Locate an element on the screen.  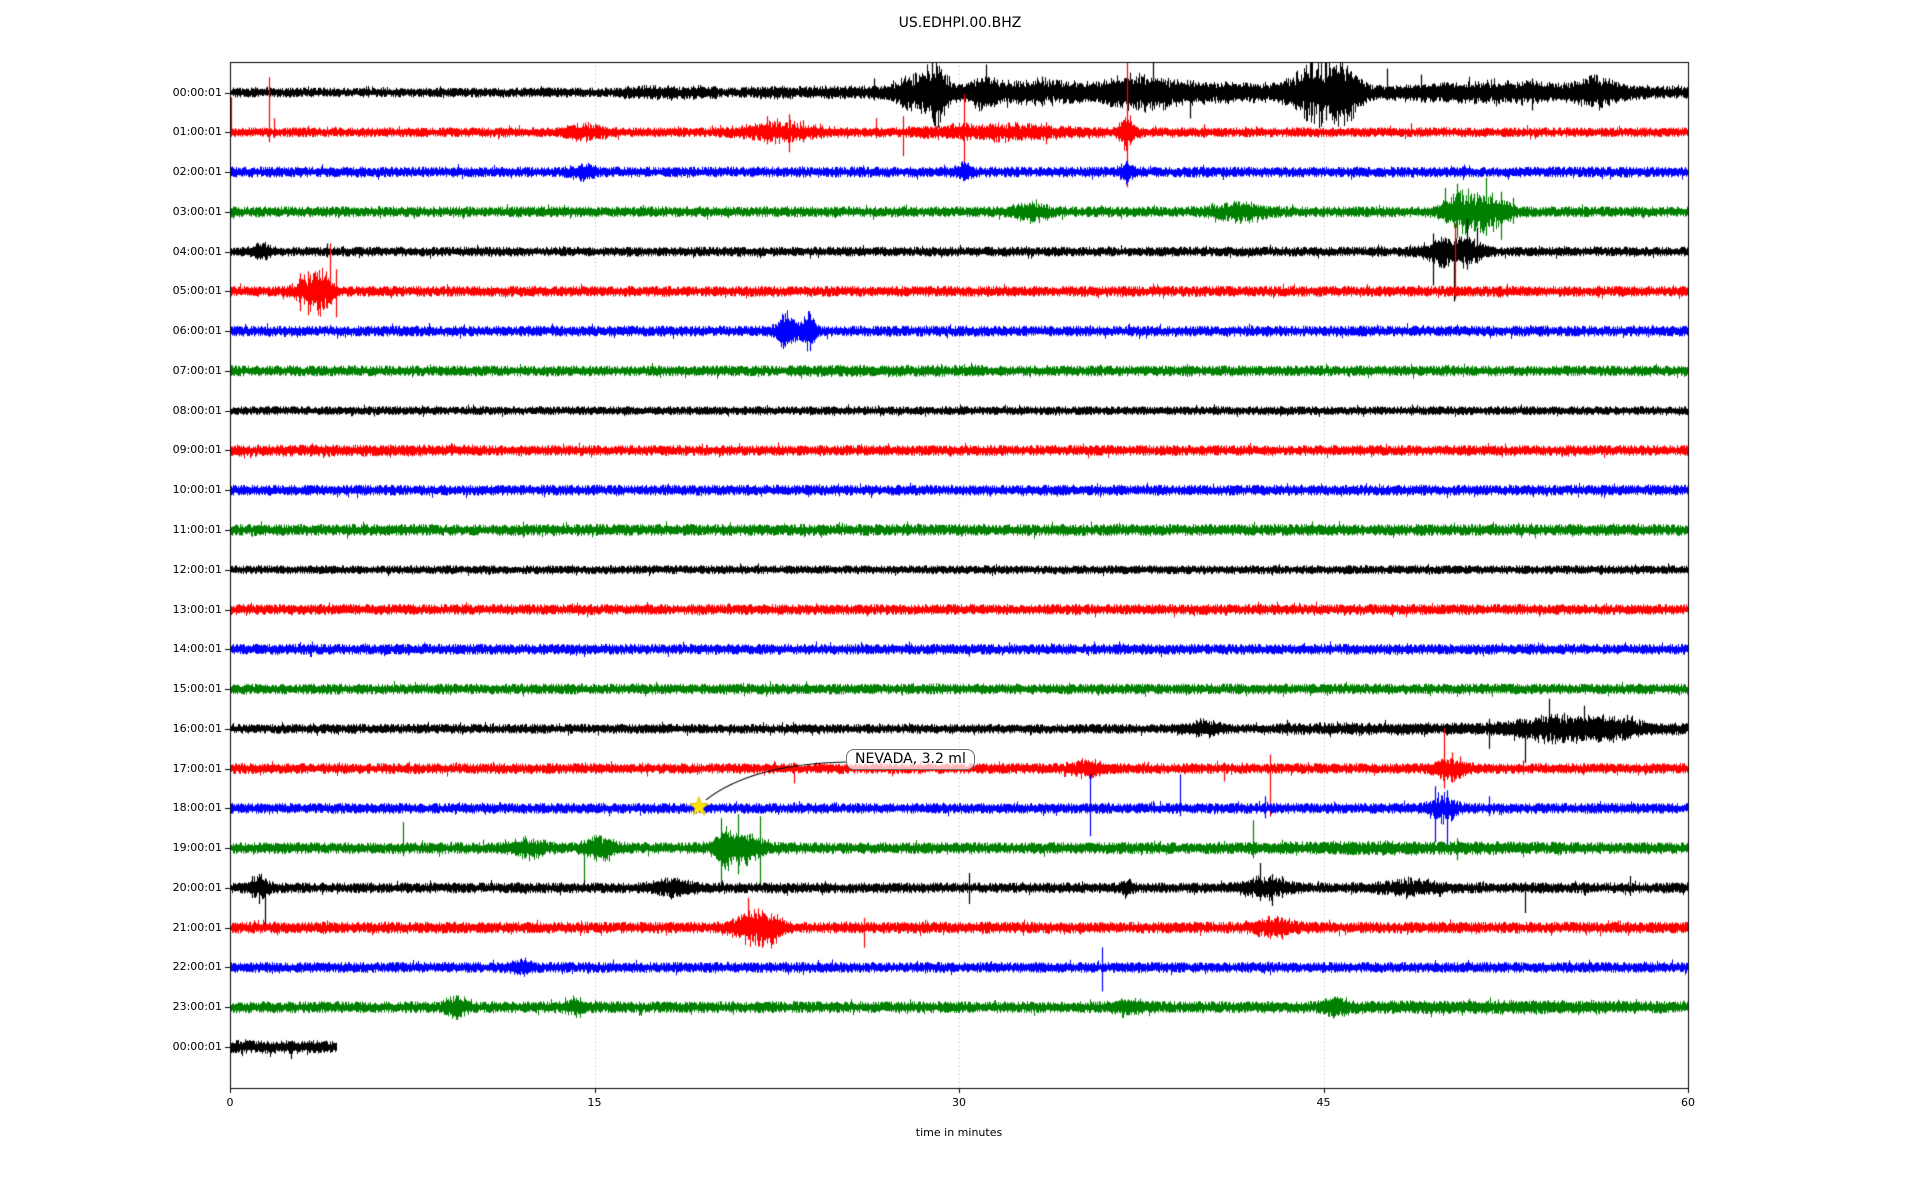
y-axis-label: 09:00:01 is located at coordinates (197, 450).